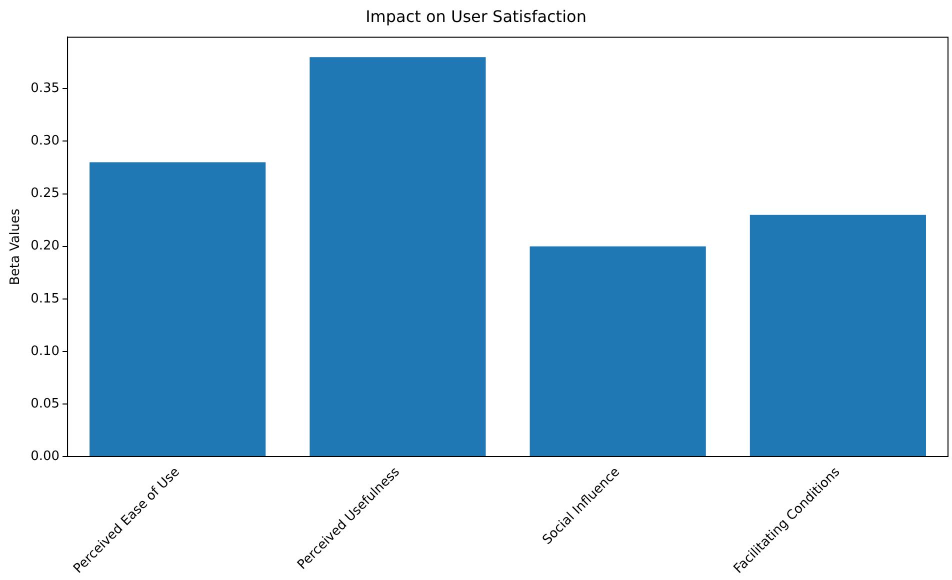  I want to click on y-tick-label: 0.00, so click(45, 456).